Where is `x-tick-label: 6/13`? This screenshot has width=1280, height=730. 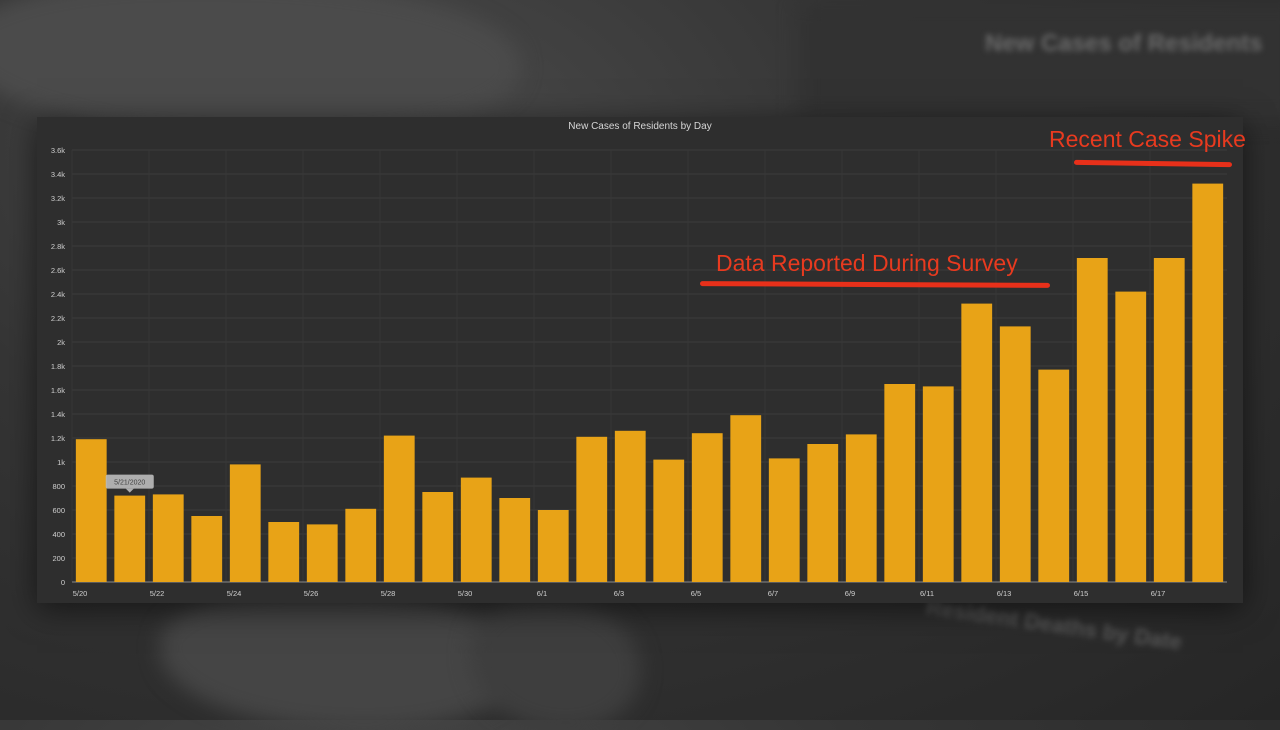
x-tick-label: 6/13 is located at coordinates (1004, 593).